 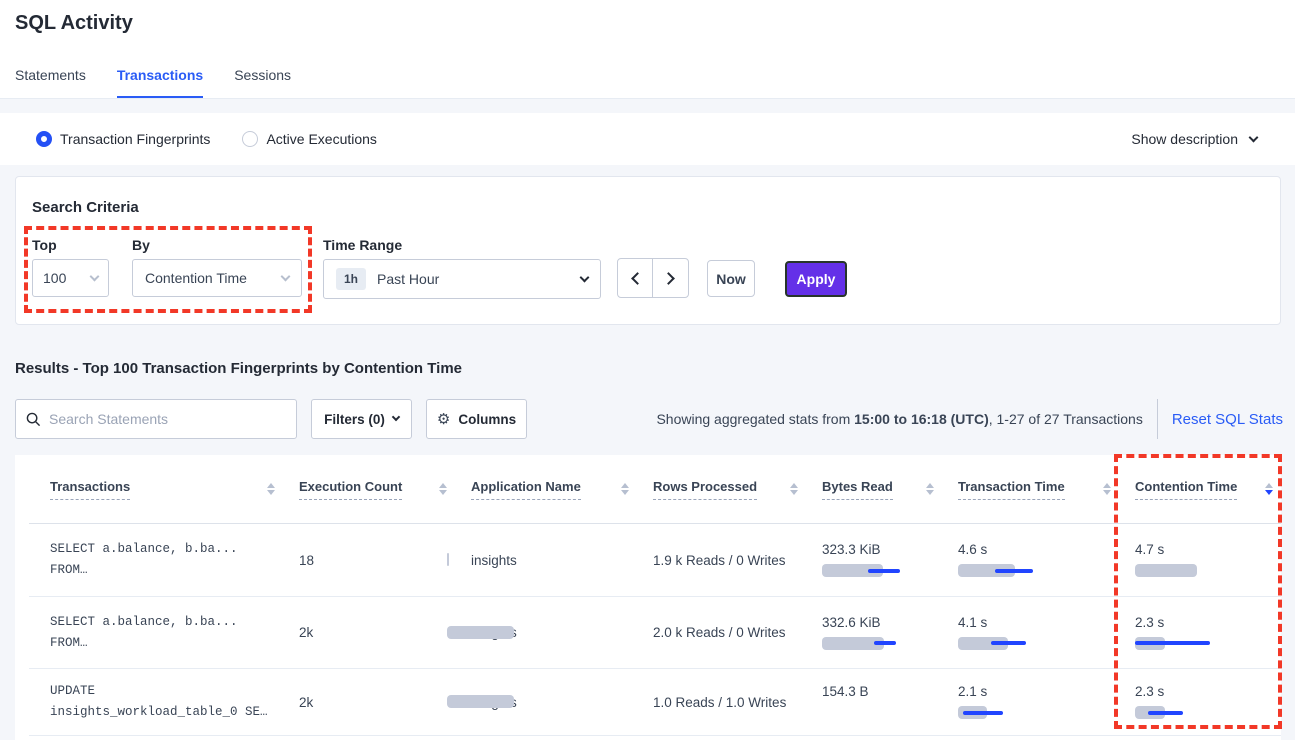 I want to click on top-select: 100, so click(x=70, y=278).